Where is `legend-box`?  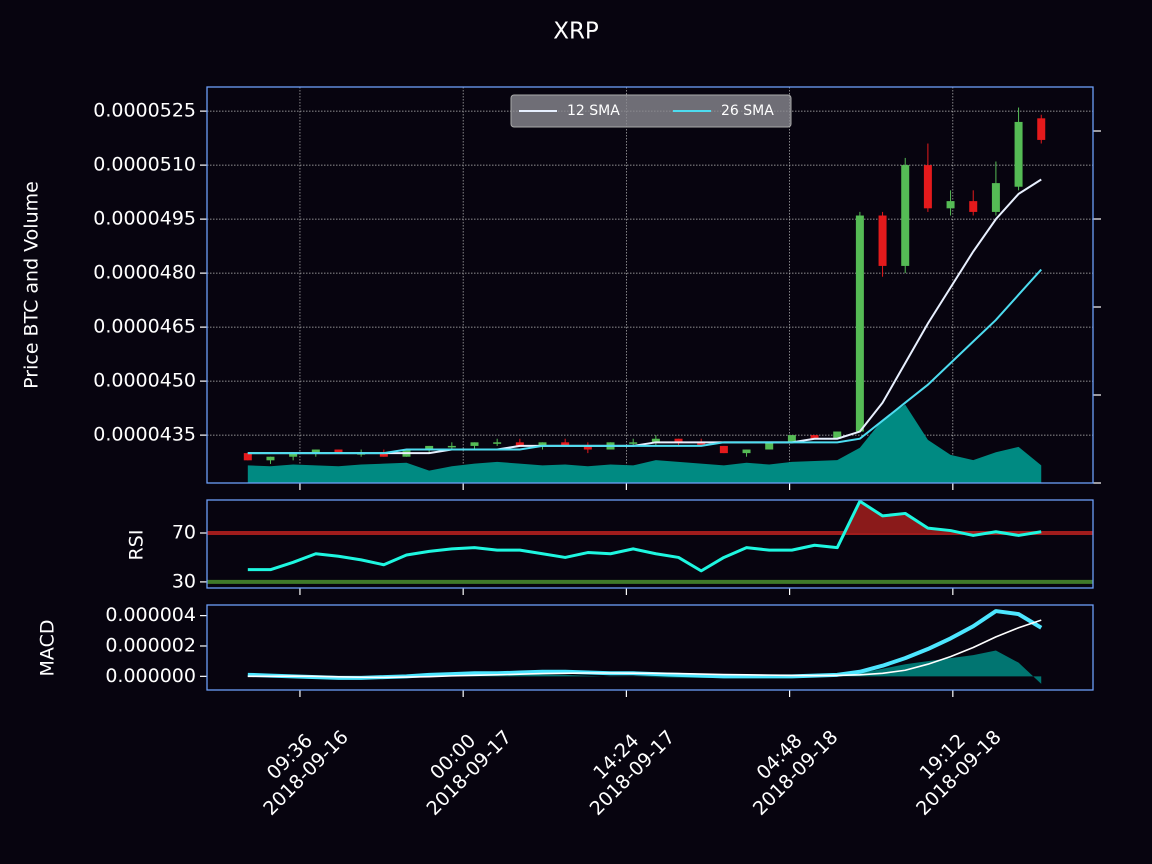
legend-box is located at coordinates (651, 111).